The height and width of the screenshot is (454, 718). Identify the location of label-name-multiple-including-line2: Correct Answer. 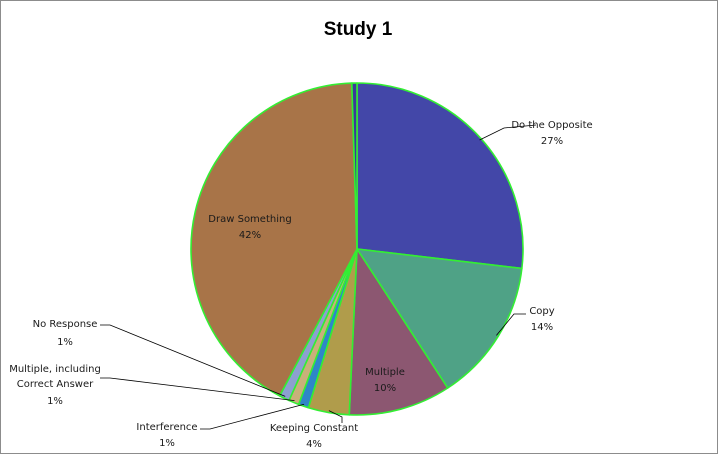
(55, 384).